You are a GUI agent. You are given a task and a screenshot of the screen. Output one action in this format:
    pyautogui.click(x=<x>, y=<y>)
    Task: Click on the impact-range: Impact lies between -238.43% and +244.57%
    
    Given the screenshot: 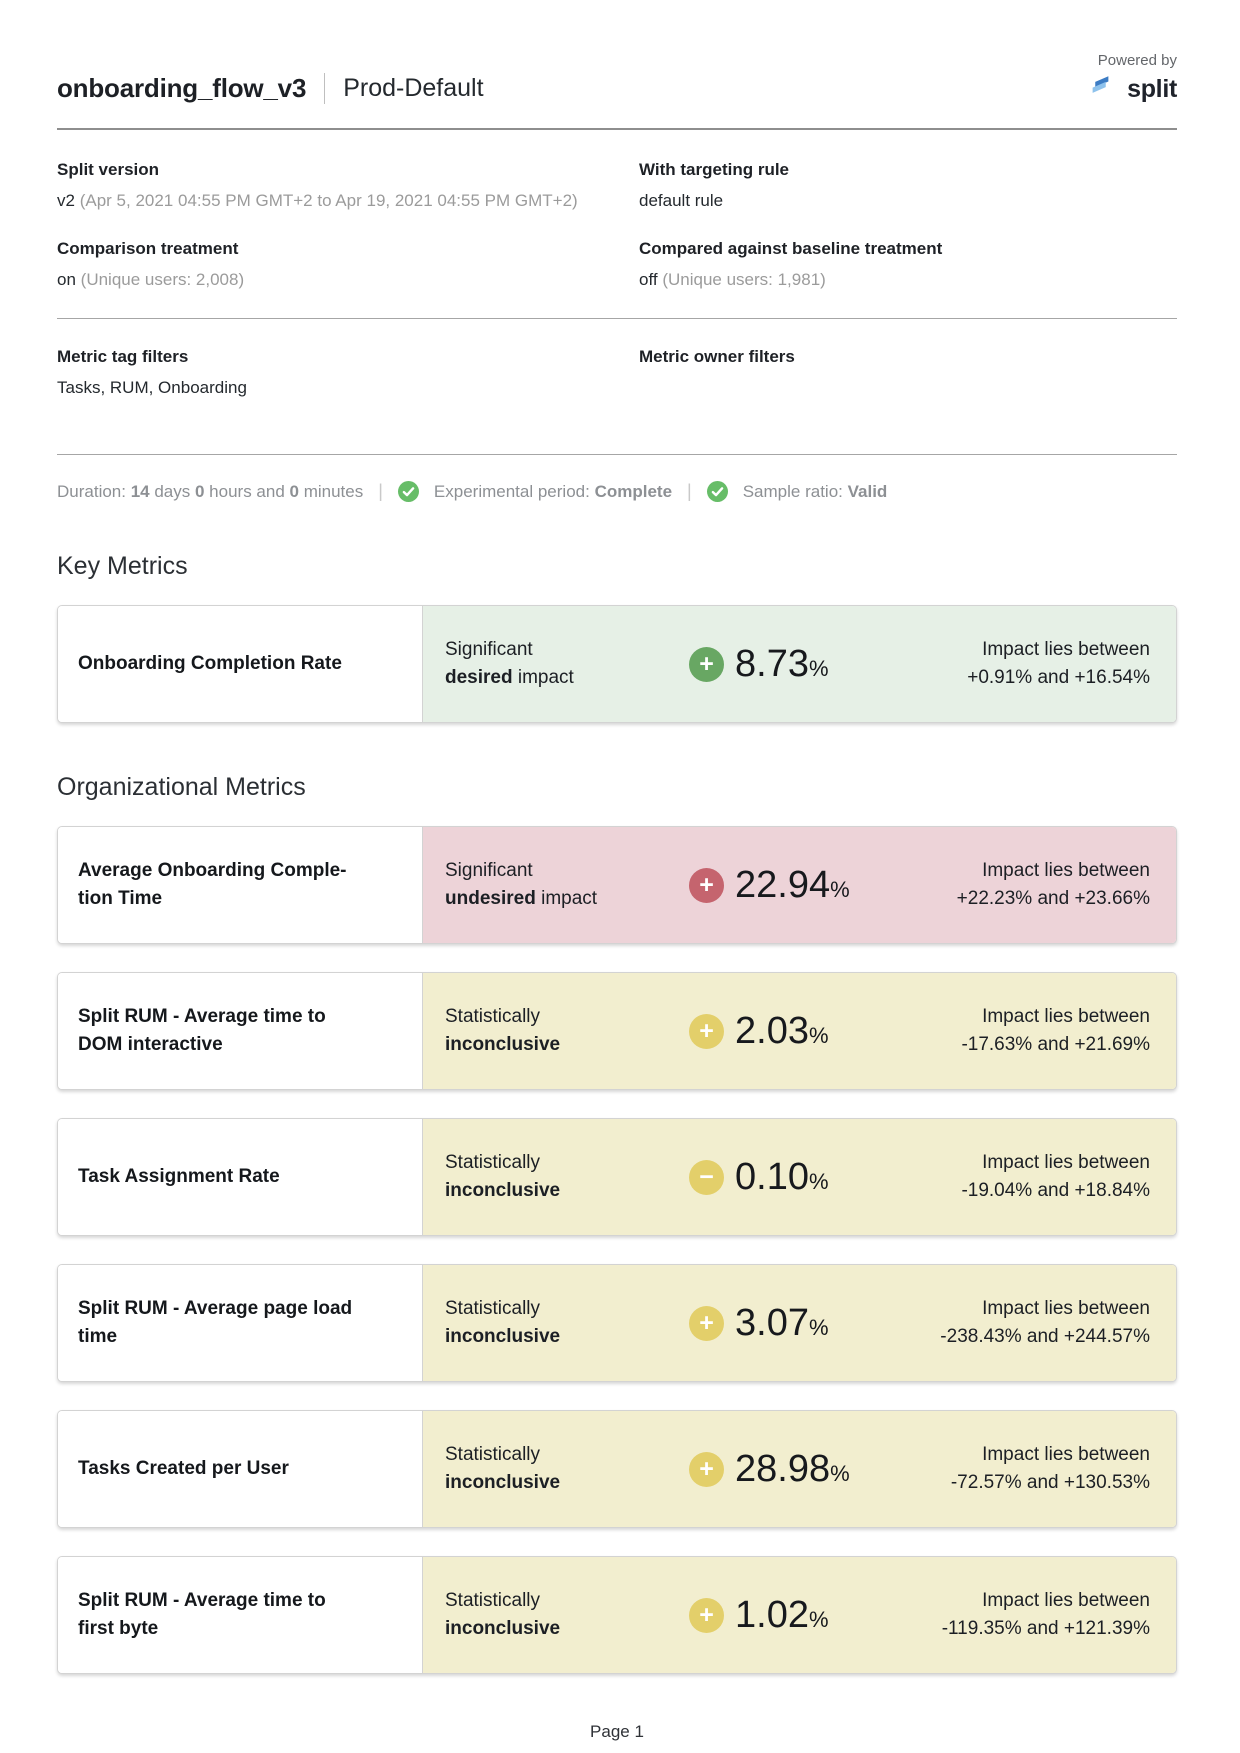 What is the action you would take?
    pyautogui.click(x=1045, y=1322)
    